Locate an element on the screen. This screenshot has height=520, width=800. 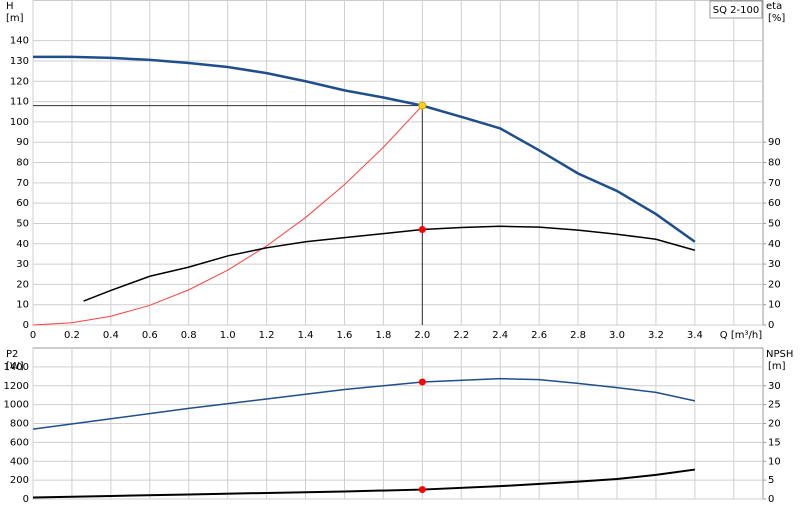
y2-tick-label: 80 is located at coordinates (774, 163).